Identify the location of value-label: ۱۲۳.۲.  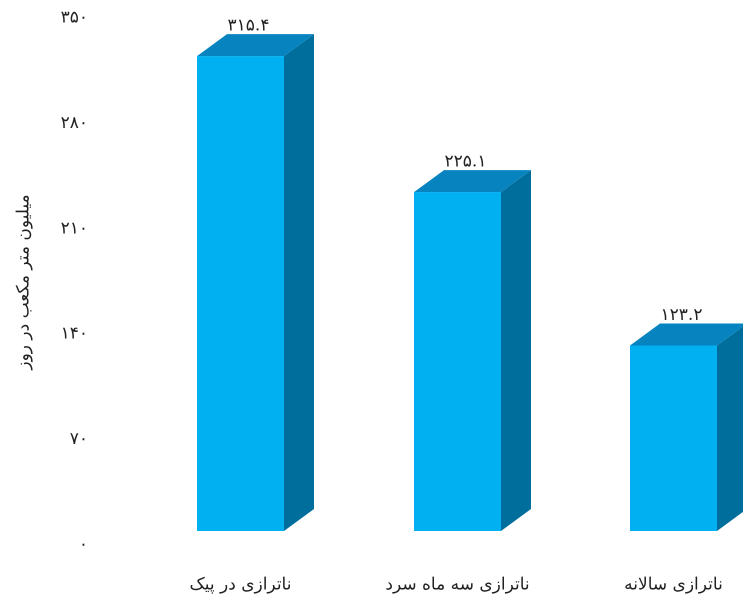
(682, 315).